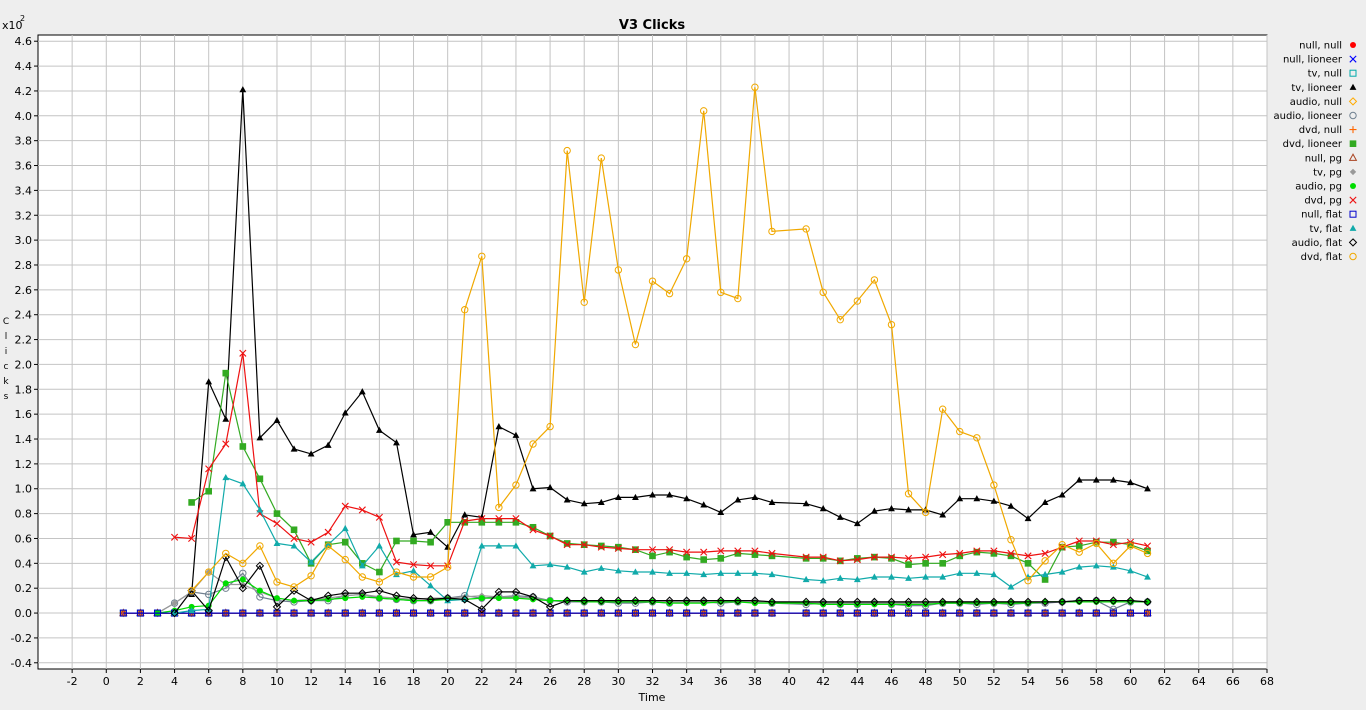 The height and width of the screenshot is (710, 1366). What do you see at coordinates (24, 240) in the screenshot?
I see `y-tick-label: 3.0` at bounding box center [24, 240].